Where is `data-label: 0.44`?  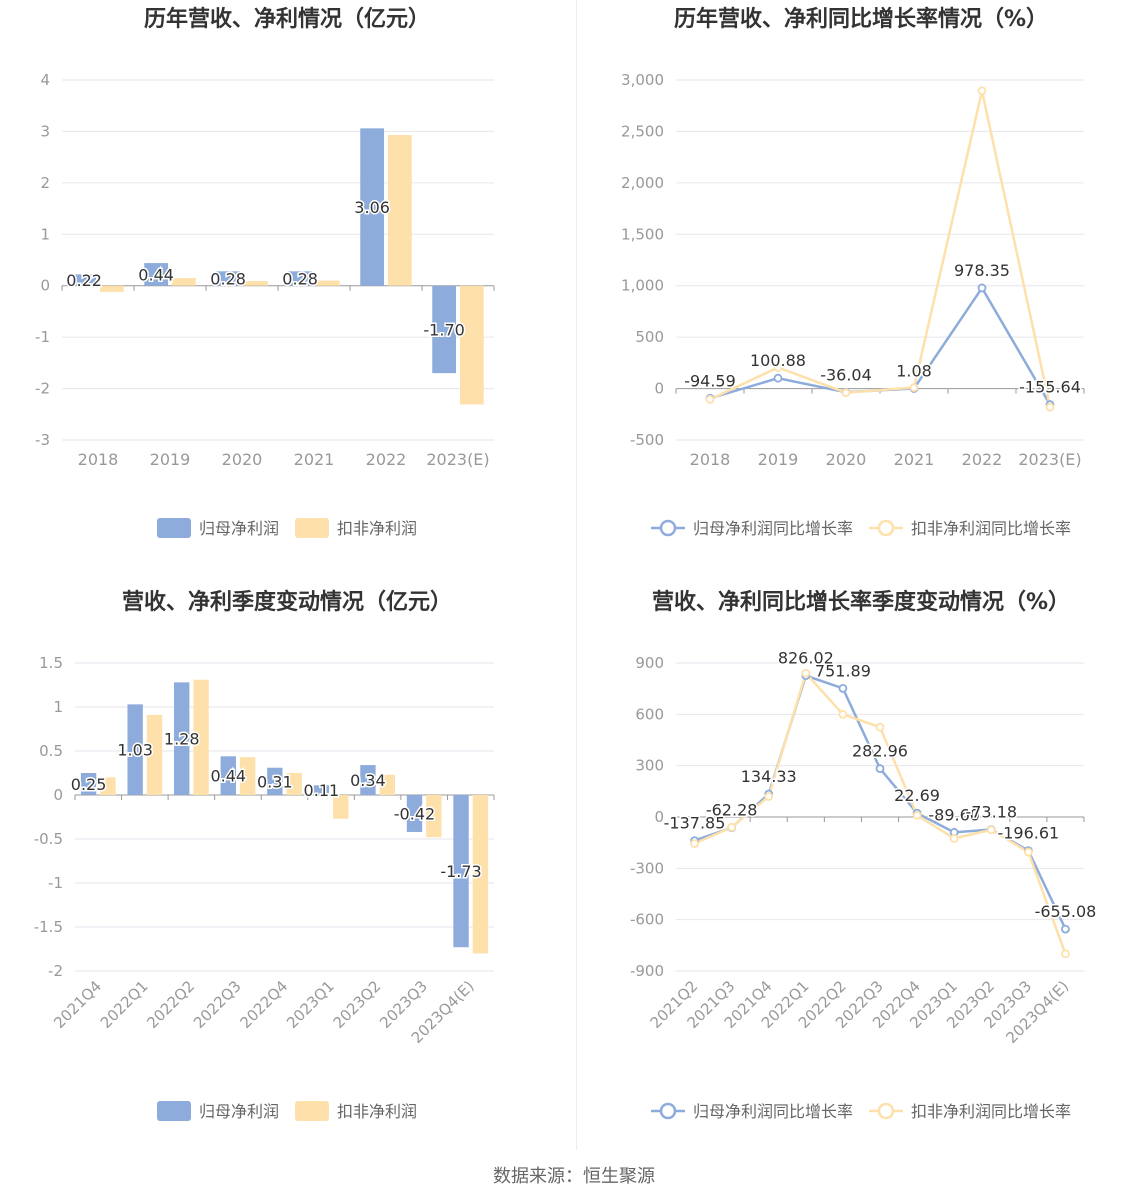 data-label: 0.44 is located at coordinates (228, 776).